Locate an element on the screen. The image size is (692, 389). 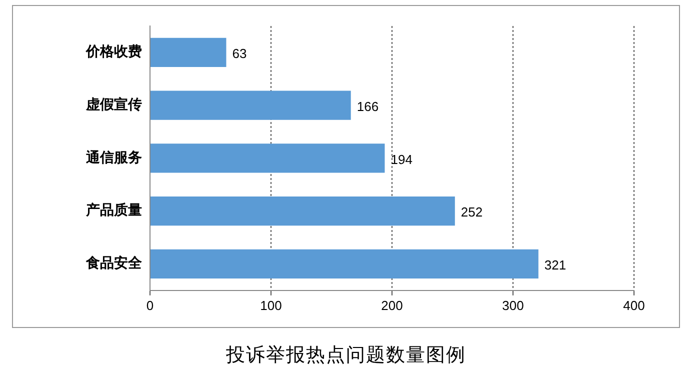
data-label: 63 is located at coordinates (239, 54).